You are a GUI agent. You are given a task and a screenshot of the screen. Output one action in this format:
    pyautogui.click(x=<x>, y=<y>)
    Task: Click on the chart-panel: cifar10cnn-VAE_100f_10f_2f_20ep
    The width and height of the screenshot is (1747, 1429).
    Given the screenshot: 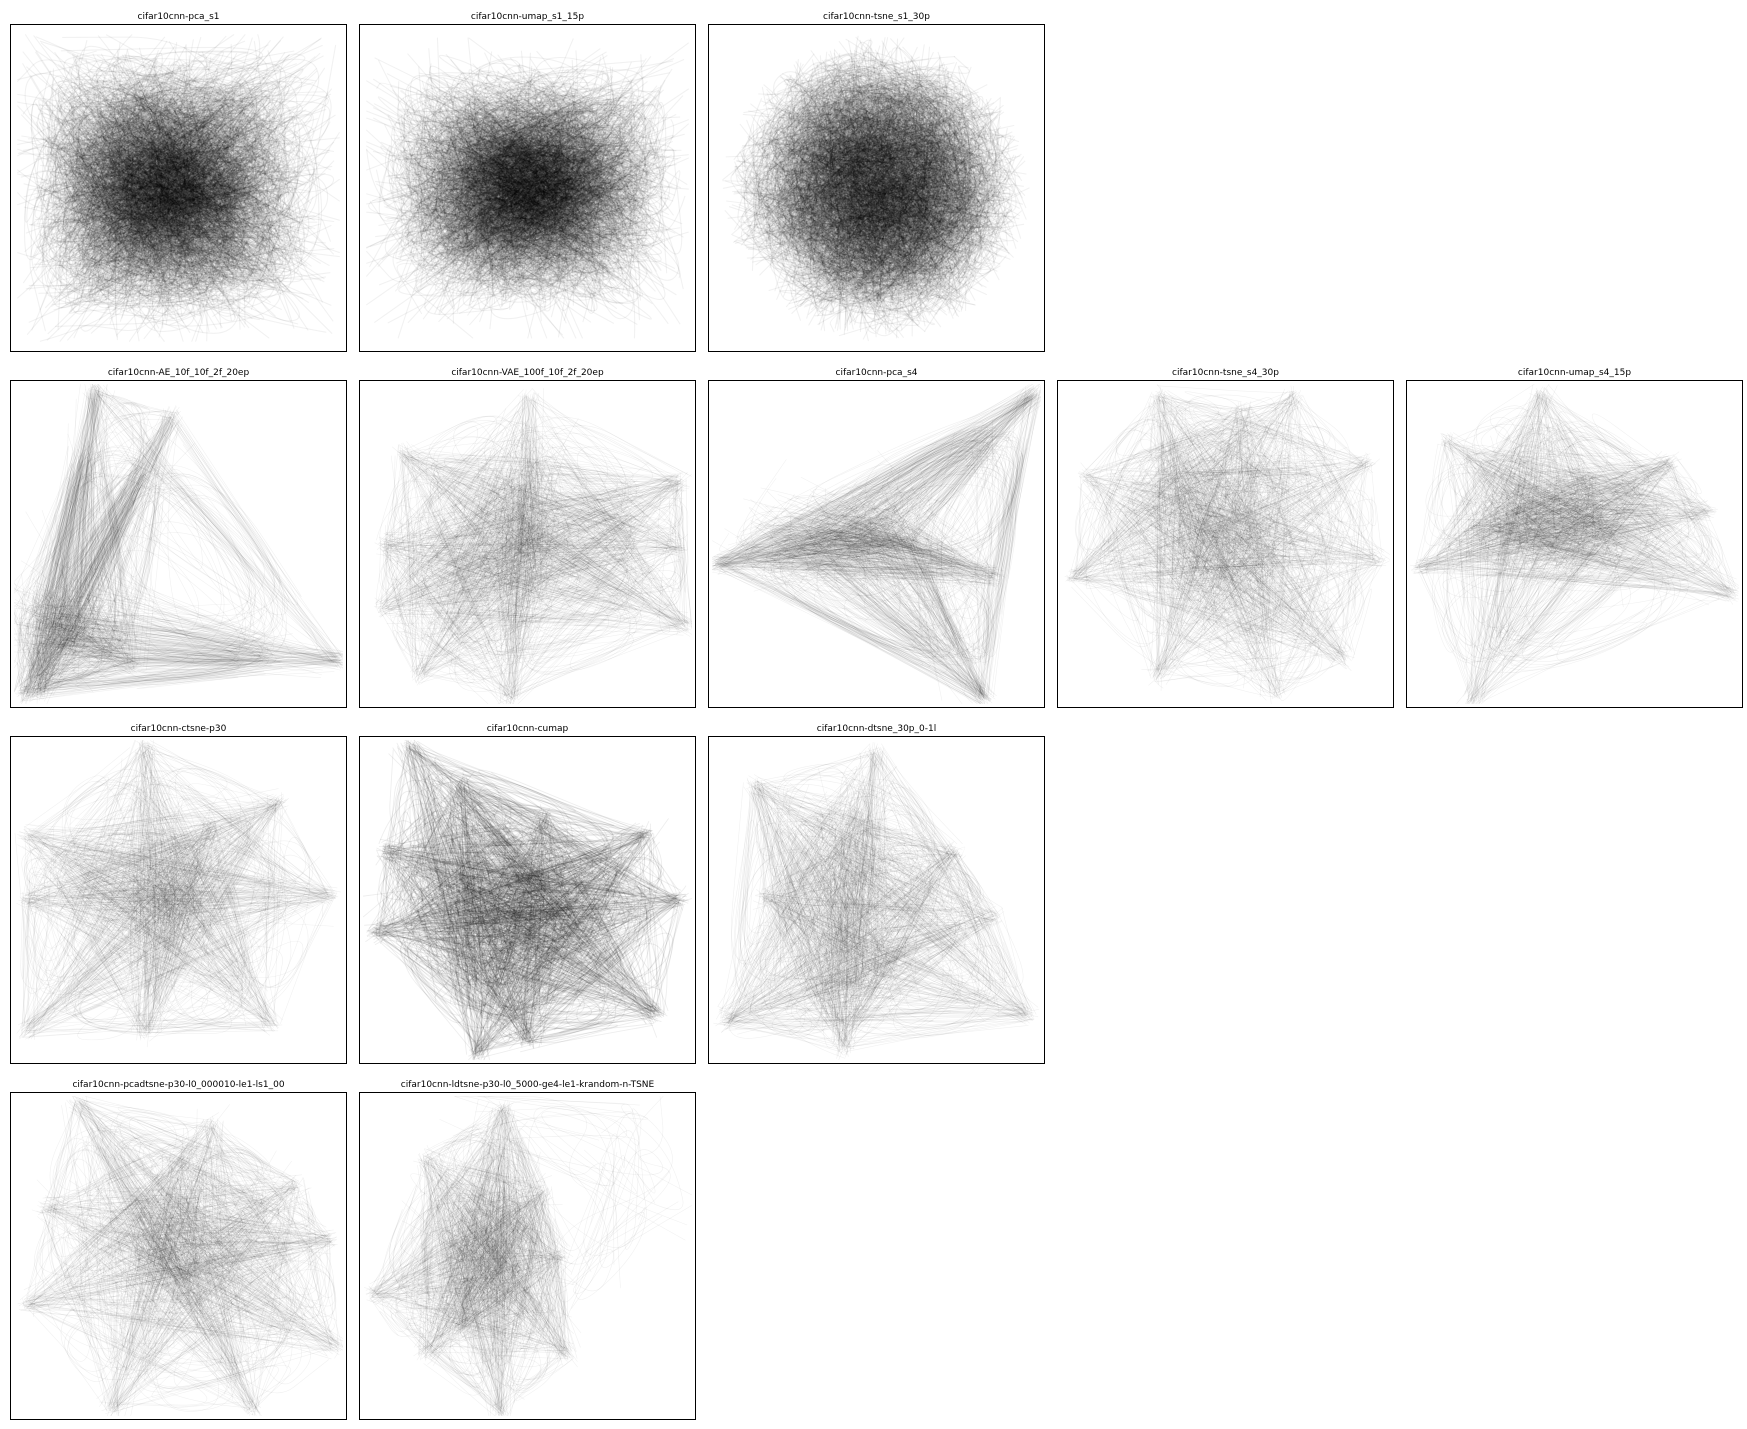 What is the action you would take?
    pyautogui.click(x=527, y=537)
    